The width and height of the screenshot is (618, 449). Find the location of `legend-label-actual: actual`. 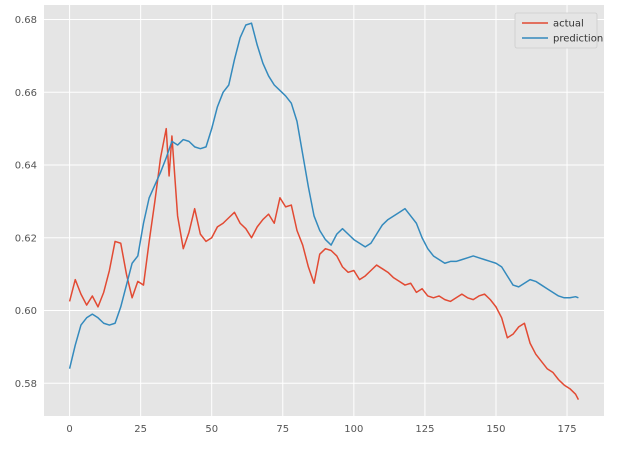

legend-label-actual: actual is located at coordinates (568, 24).